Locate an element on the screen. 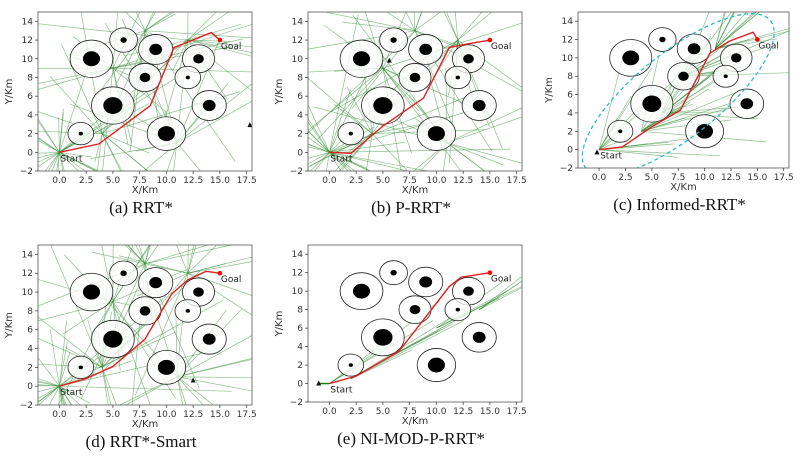  x-tick-label: 17.5 is located at coordinates (247, 181).